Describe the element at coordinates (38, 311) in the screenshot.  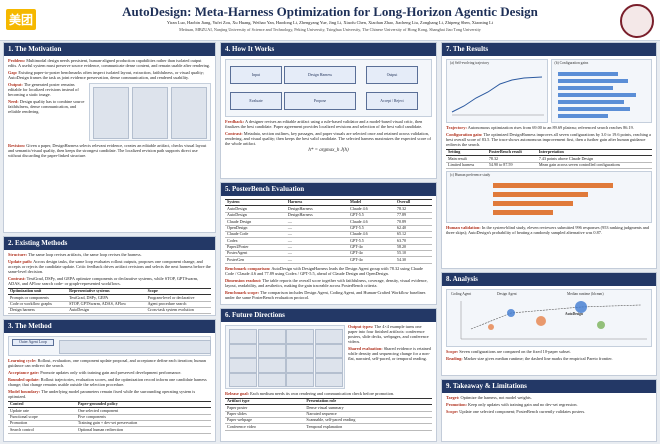
I see `table-cell: Design harness` at that location.